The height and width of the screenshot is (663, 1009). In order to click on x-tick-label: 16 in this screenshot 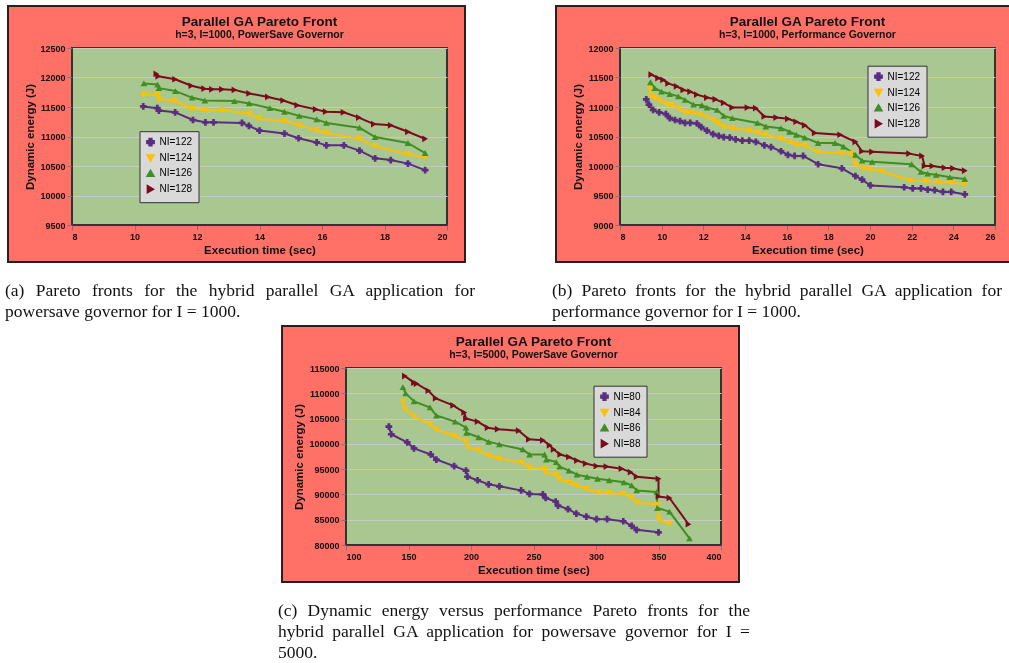, I will do `click(322, 236)`.